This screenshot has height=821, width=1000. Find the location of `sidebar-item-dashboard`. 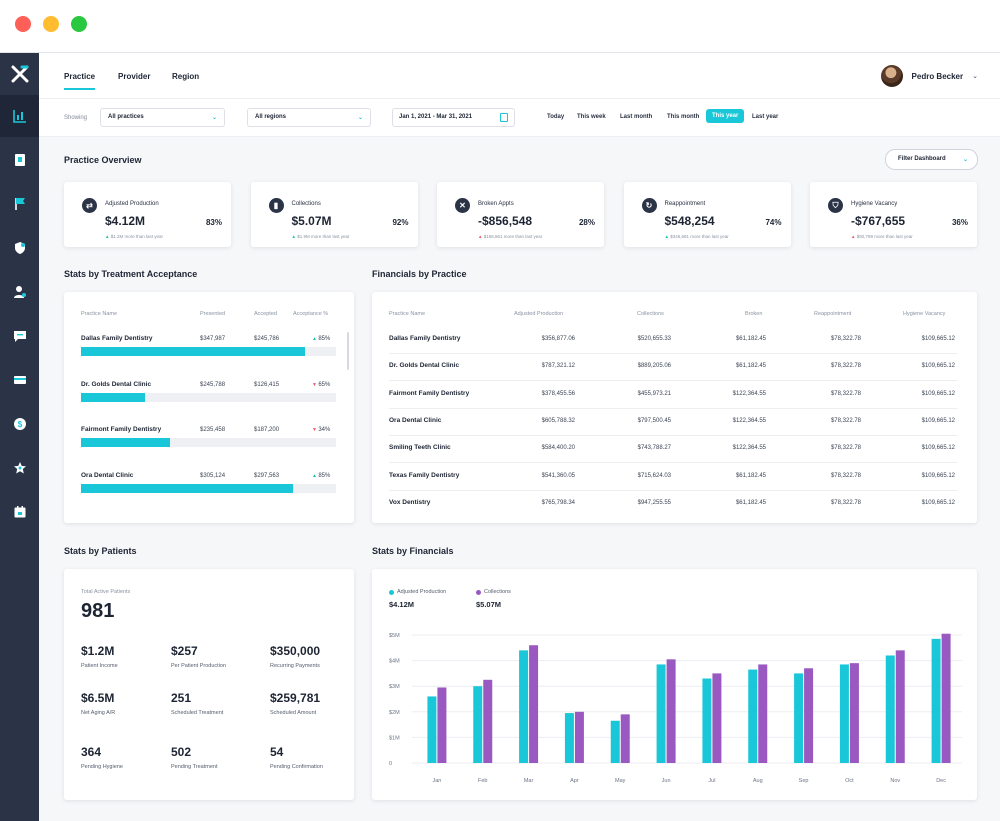

sidebar-item-dashboard is located at coordinates (19, 116).